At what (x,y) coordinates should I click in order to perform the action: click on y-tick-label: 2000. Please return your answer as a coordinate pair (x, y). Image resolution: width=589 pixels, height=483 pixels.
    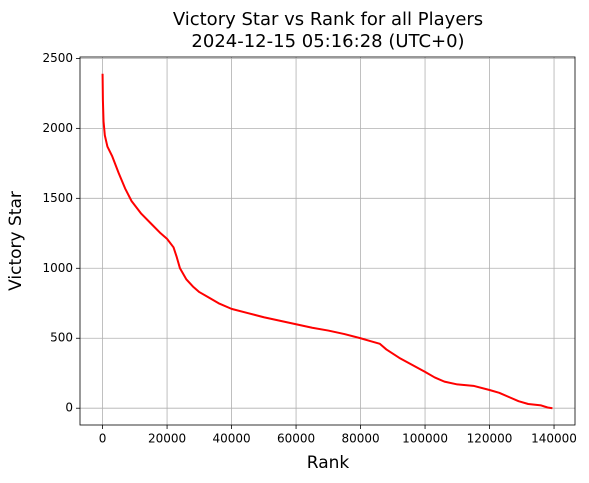
    Looking at the image, I should click on (57, 128).